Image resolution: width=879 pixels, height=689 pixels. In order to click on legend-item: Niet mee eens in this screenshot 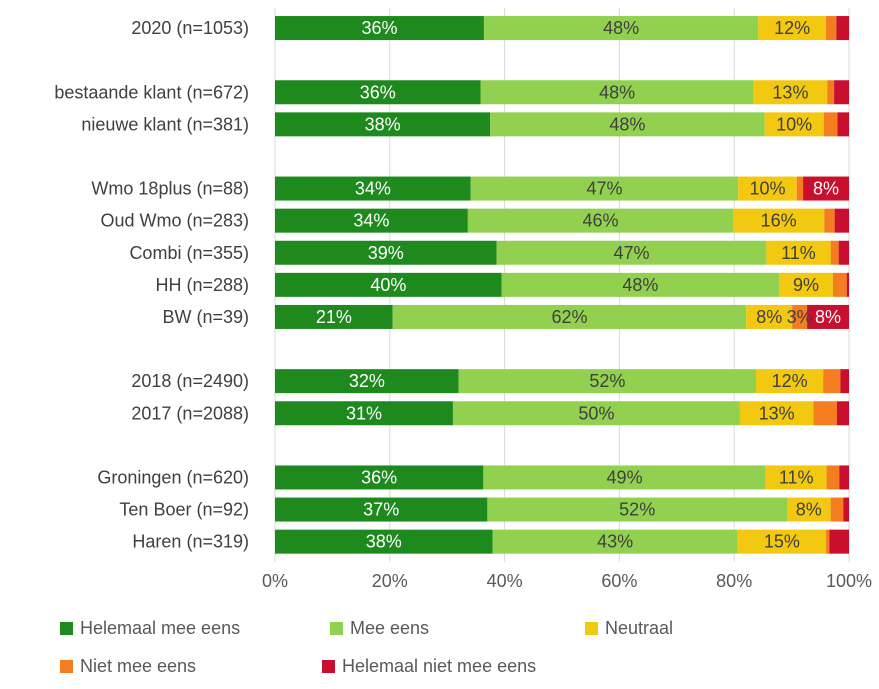, I will do `click(128, 666)`.